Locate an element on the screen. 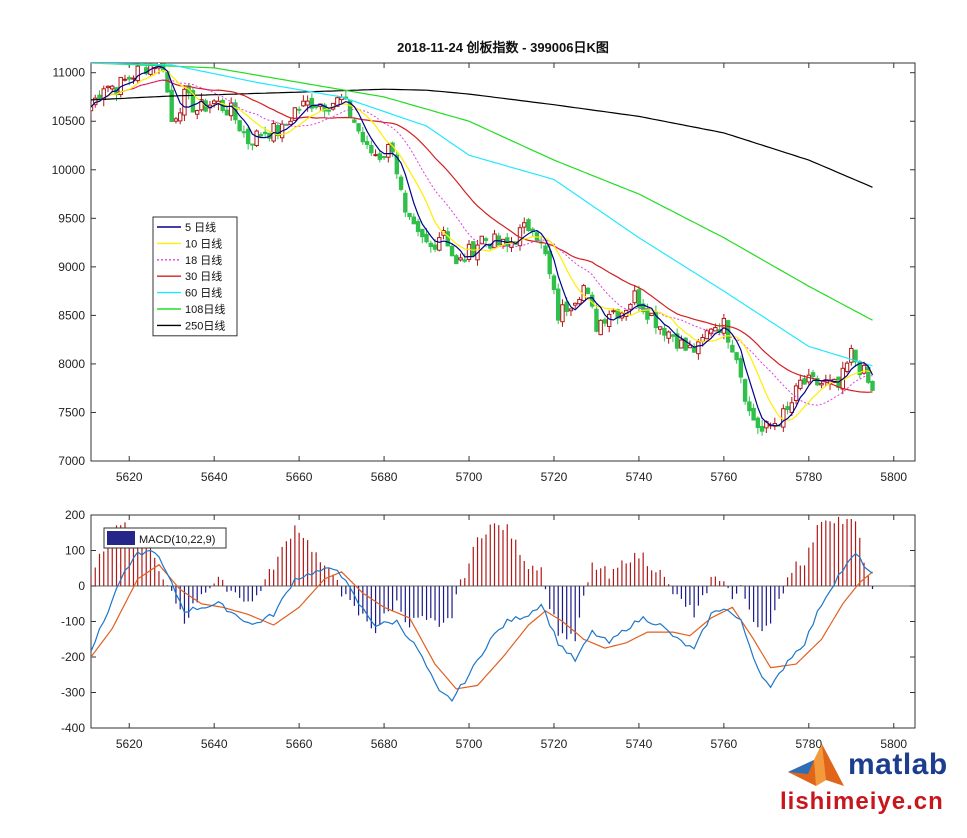 This screenshot has width=967, height=838. x-tick-label: 5640 is located at coordinates (214, 477).